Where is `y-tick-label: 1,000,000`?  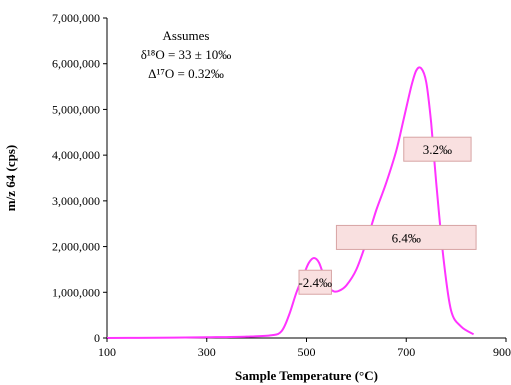 y-tick-label: 1,000,000 is located at coordinates (76, 292).